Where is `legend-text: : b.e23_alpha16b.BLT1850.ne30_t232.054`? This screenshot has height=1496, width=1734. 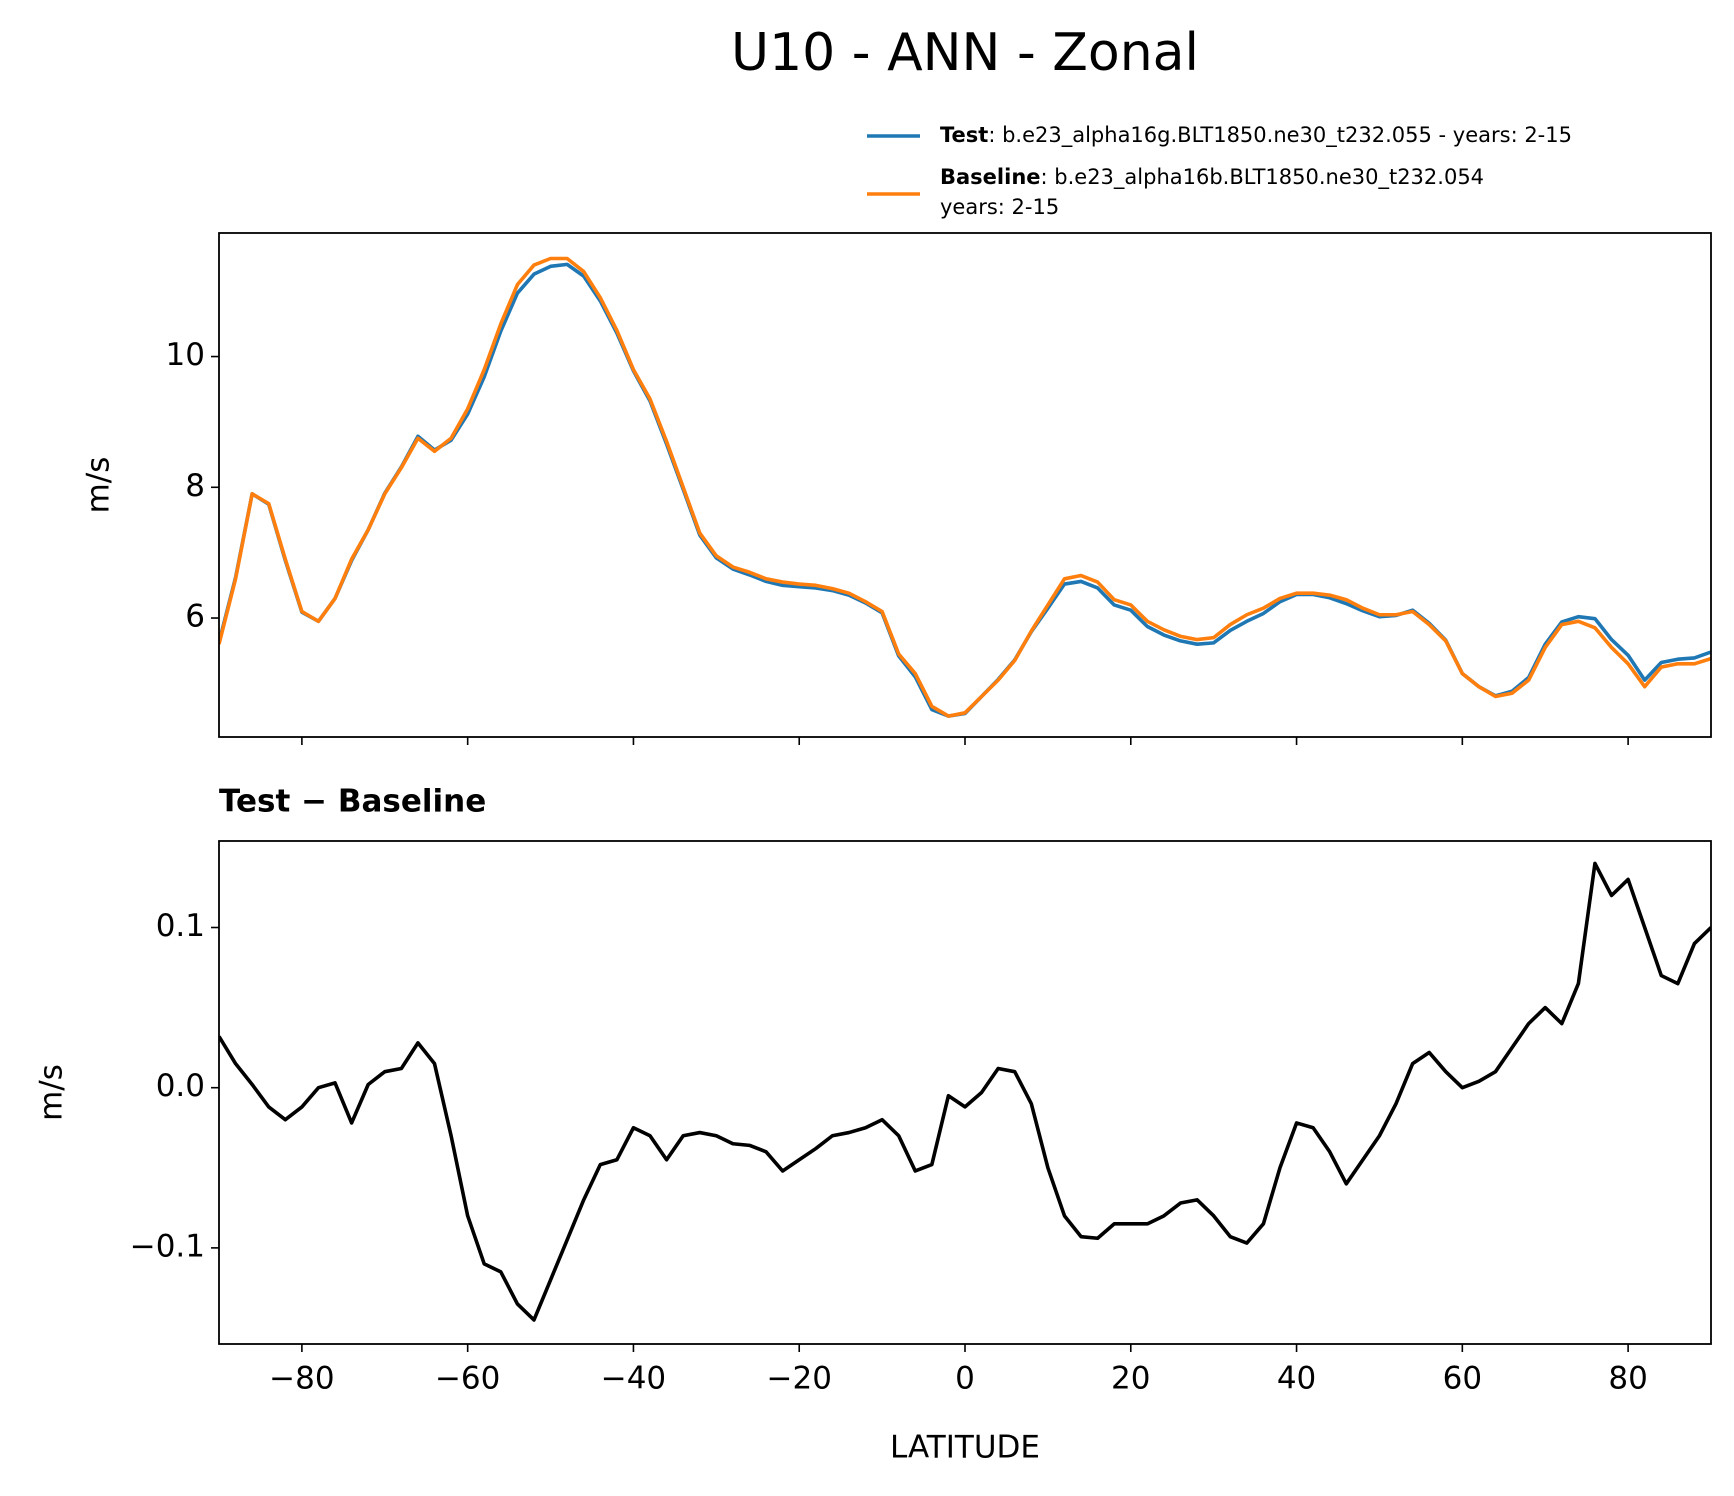 legend-text: : b.e23_alpha16b.BLT1850.ne30_t232.054 is located at coordinates (1263, 177).